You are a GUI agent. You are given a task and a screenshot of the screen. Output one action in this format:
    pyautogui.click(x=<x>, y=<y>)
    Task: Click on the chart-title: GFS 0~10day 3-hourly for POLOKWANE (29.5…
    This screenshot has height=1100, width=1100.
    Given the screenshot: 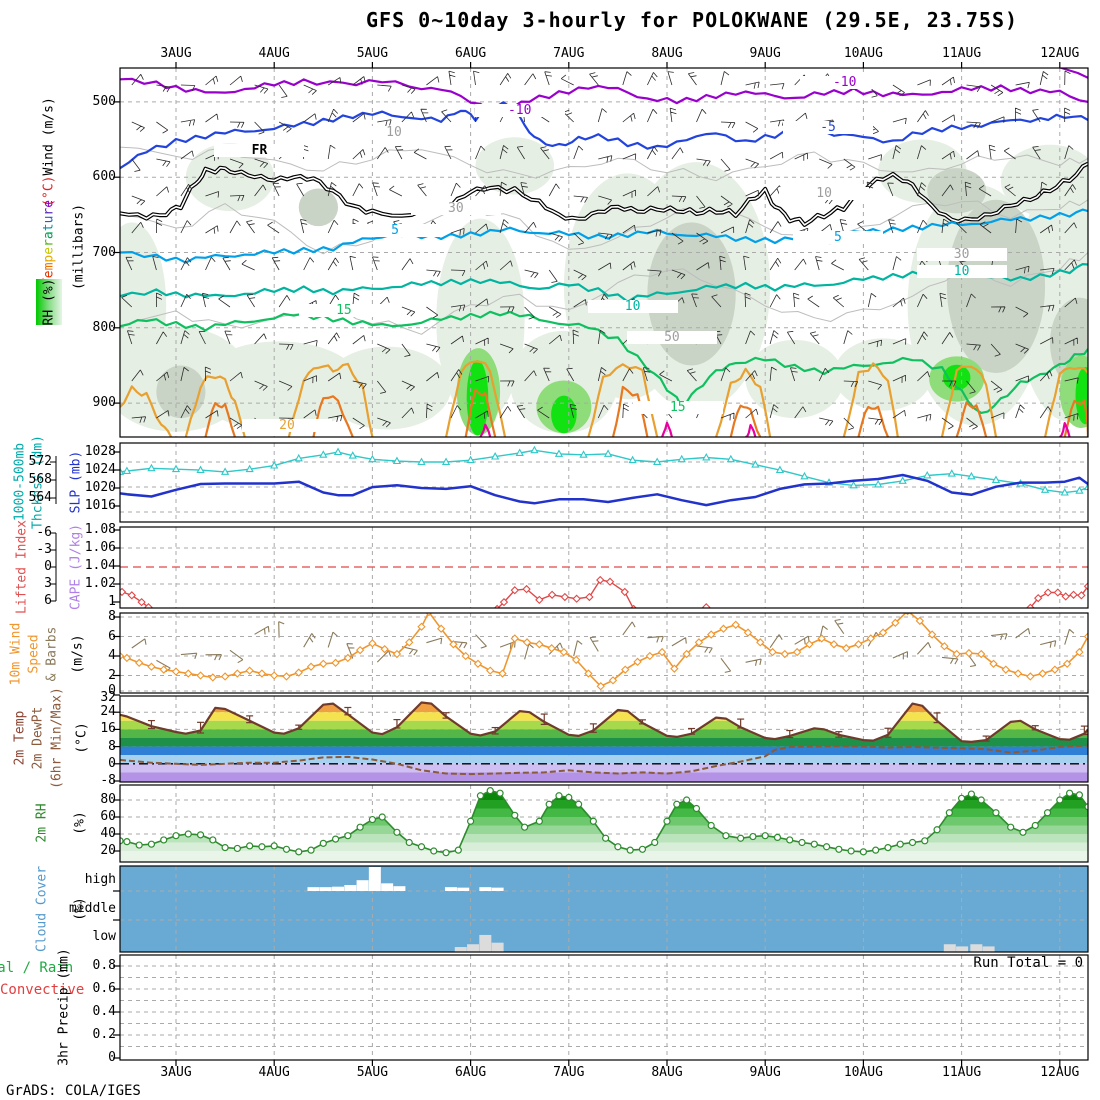 What is the action you would take?
    pyautogui.click(x=692, y=20)
    